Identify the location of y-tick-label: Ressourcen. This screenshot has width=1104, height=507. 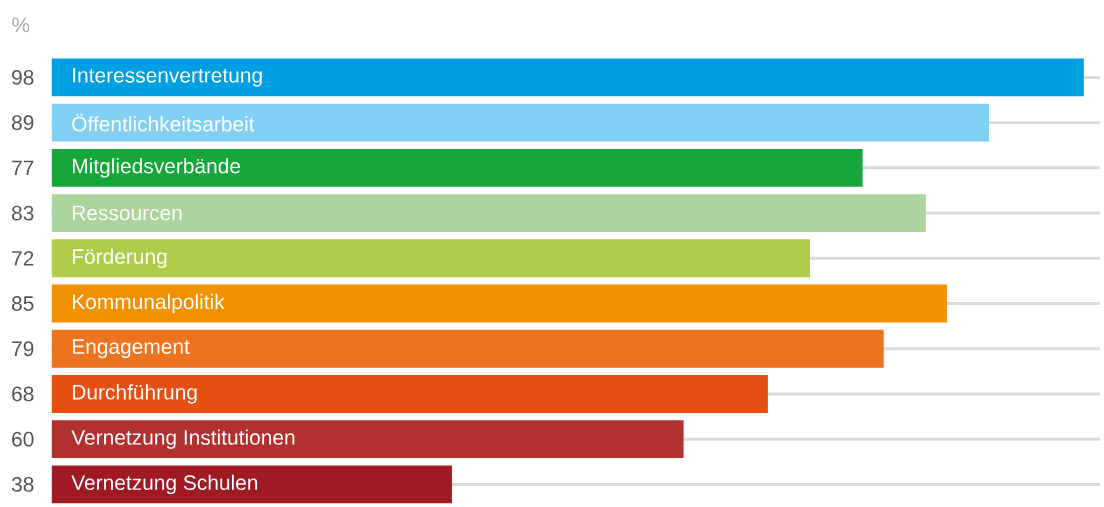
(127, 213).